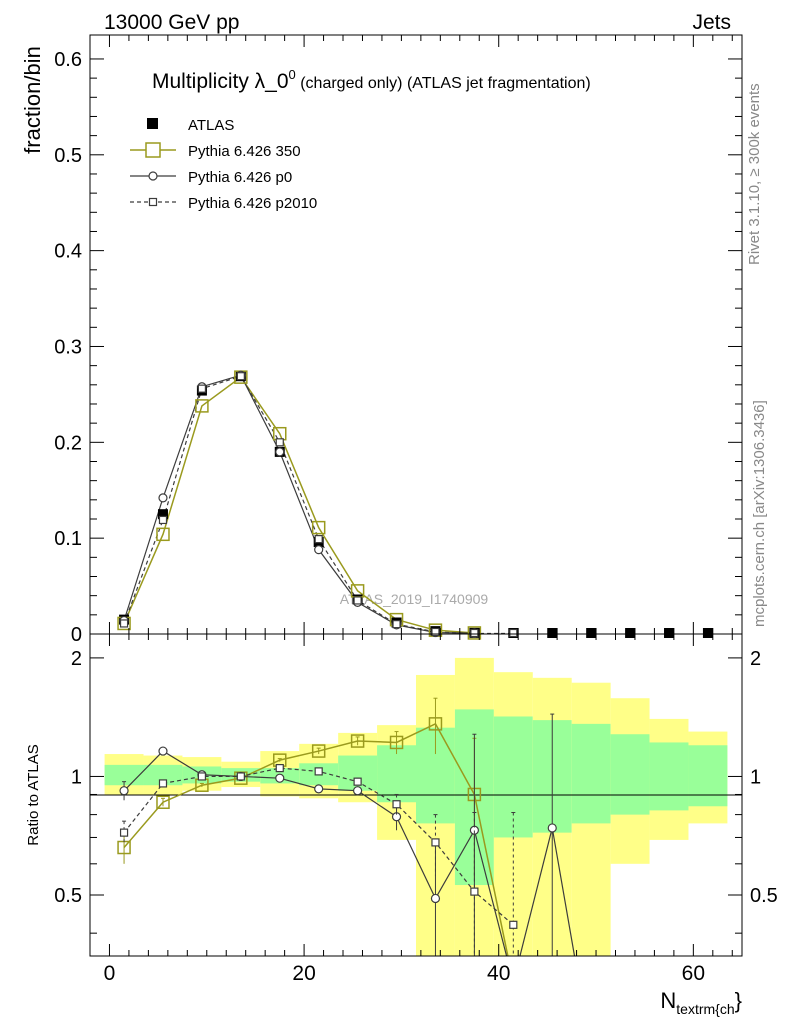  What do you see at coordinates (32, 100) in the screenshot?
I see `main-y-axis-label: fraction/bin` at bounding box center [32, 100].